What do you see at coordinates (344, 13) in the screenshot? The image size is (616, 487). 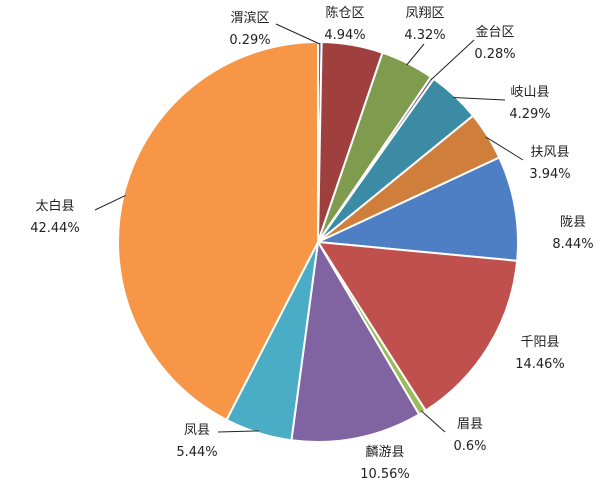 I see `slice-label-name-2: 陈仓区` at bounding box center [344, 13].